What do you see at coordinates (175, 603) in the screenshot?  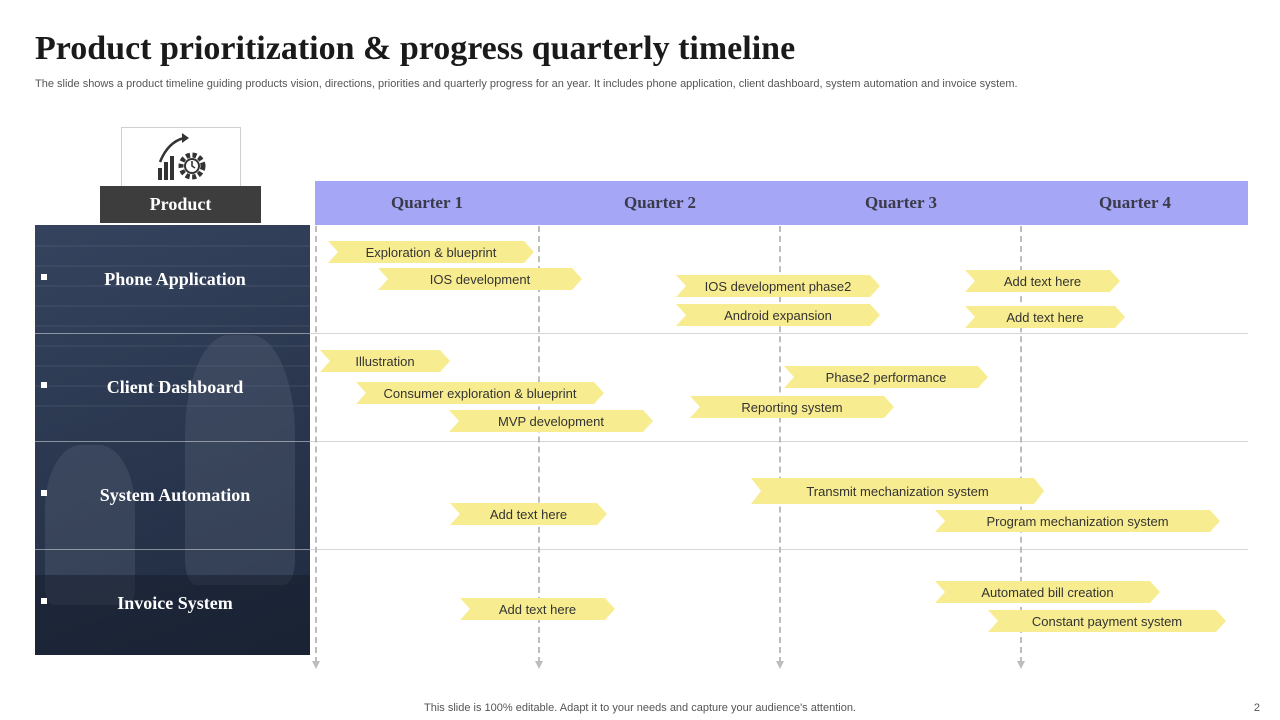 I see `row-label-invoice-system: Invoice System` at bounding box center [175, 603].